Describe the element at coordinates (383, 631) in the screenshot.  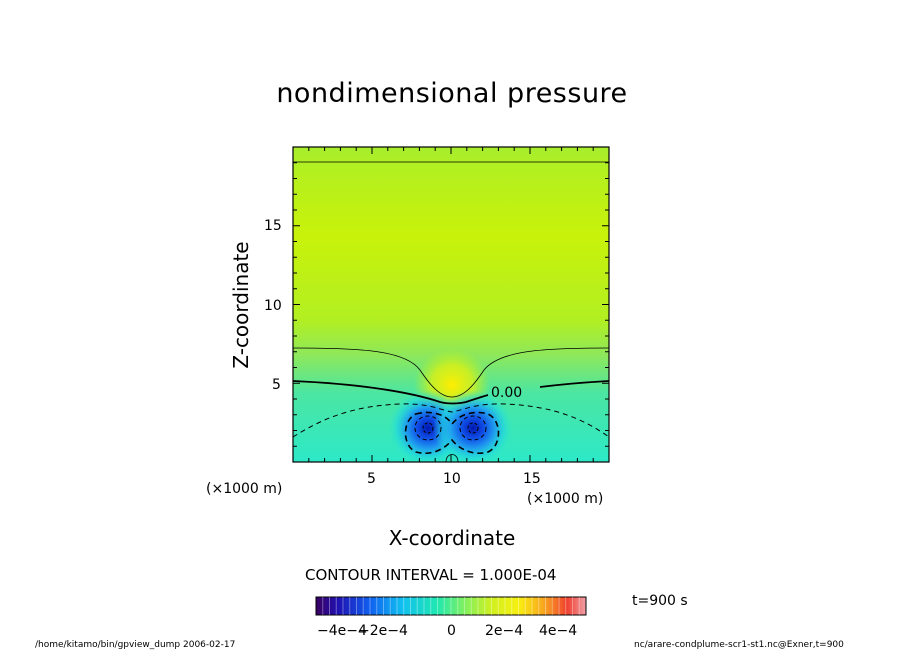
I see `colorbar-tick-label: −2e−4` at that location.